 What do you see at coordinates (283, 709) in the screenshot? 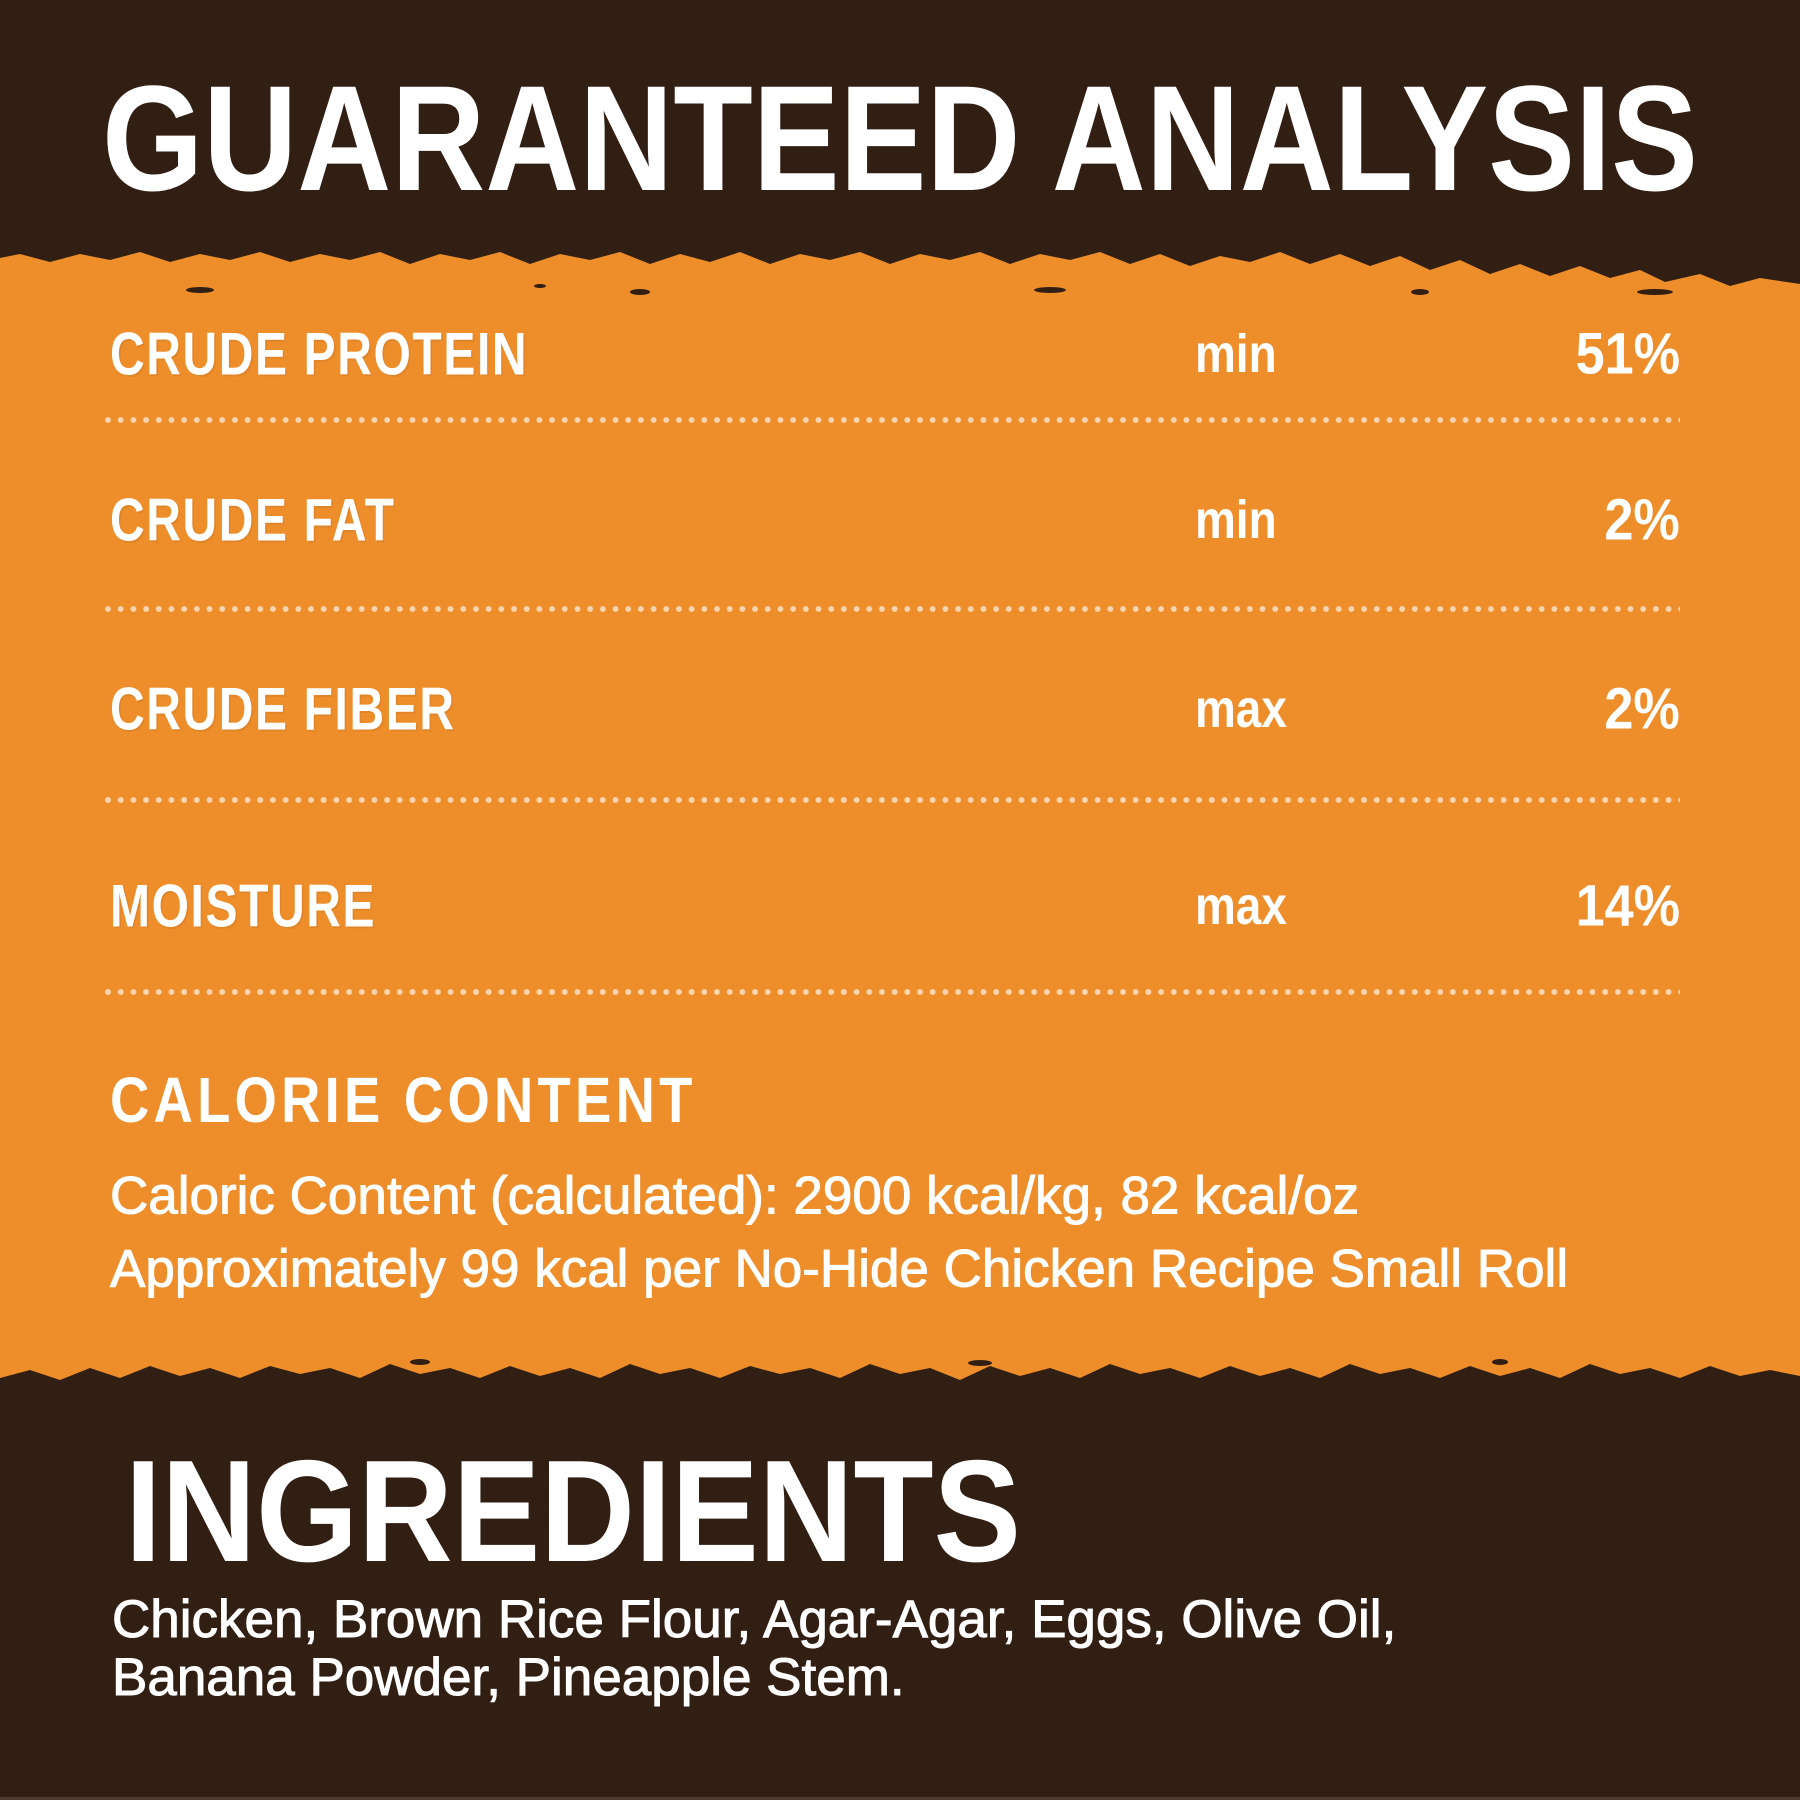
I see `row-label-crude-fiber: CRUDE FIBER` at bounding box center [283, 709].